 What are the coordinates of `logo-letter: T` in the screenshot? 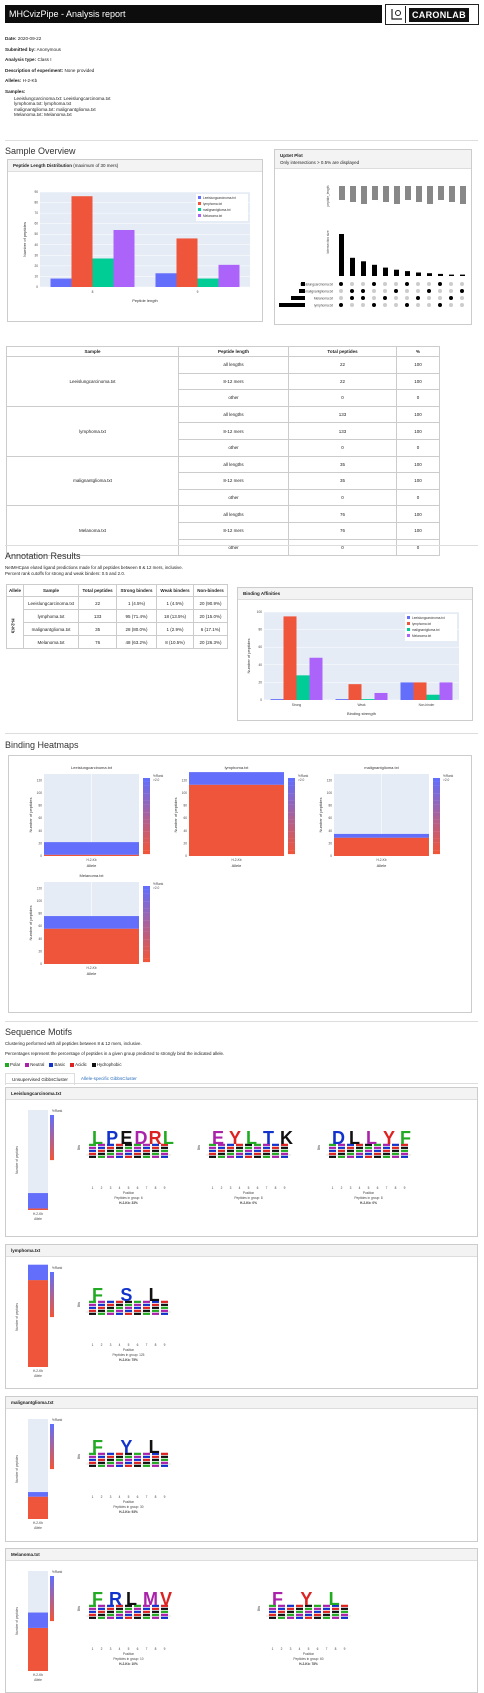 It's located at (268, 1138).